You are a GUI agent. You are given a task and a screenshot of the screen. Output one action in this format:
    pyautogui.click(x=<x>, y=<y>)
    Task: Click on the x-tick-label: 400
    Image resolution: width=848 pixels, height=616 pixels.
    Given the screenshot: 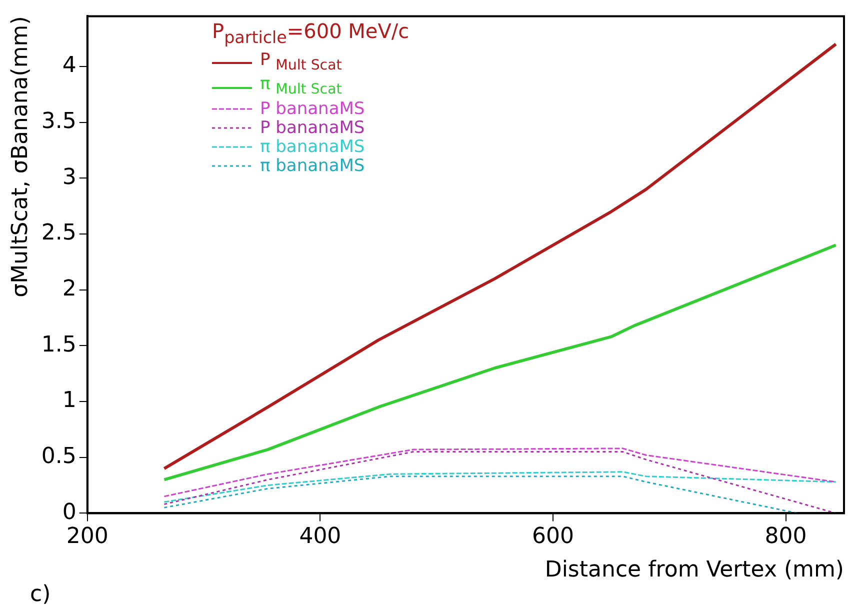 What is the action you would take?
    pyautogui.click(x=320, y=537)
    